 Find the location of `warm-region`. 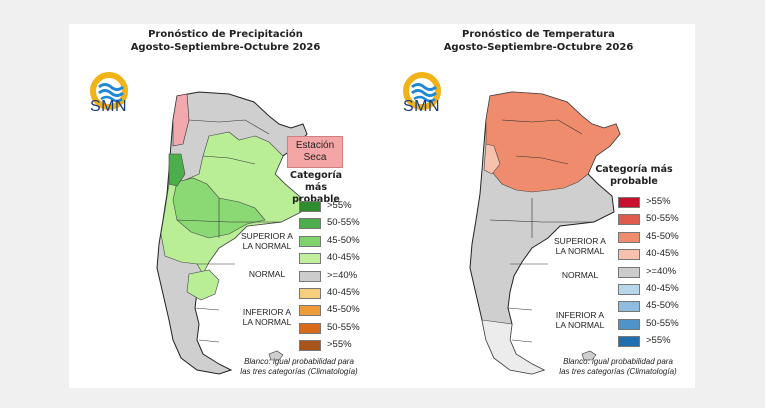

warm-region is located at coordinates (553, 142).